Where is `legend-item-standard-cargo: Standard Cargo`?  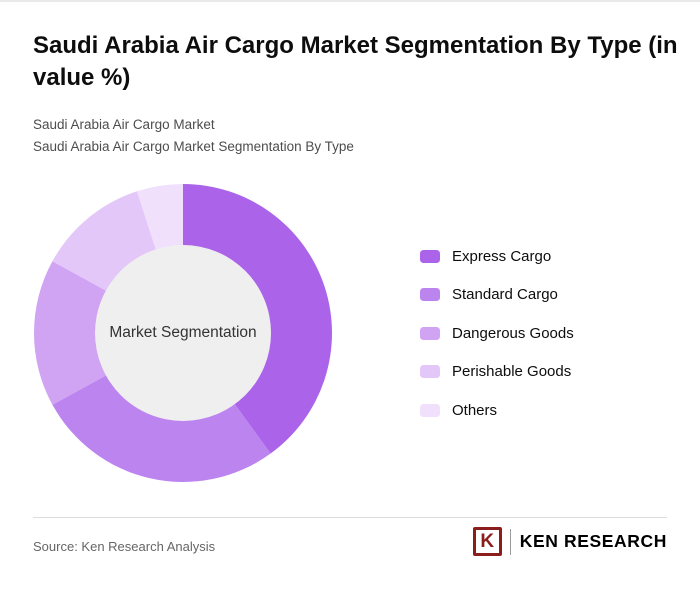 legend-item-standard-cargo: Standard Cargo is located at coordinates (497, 295).